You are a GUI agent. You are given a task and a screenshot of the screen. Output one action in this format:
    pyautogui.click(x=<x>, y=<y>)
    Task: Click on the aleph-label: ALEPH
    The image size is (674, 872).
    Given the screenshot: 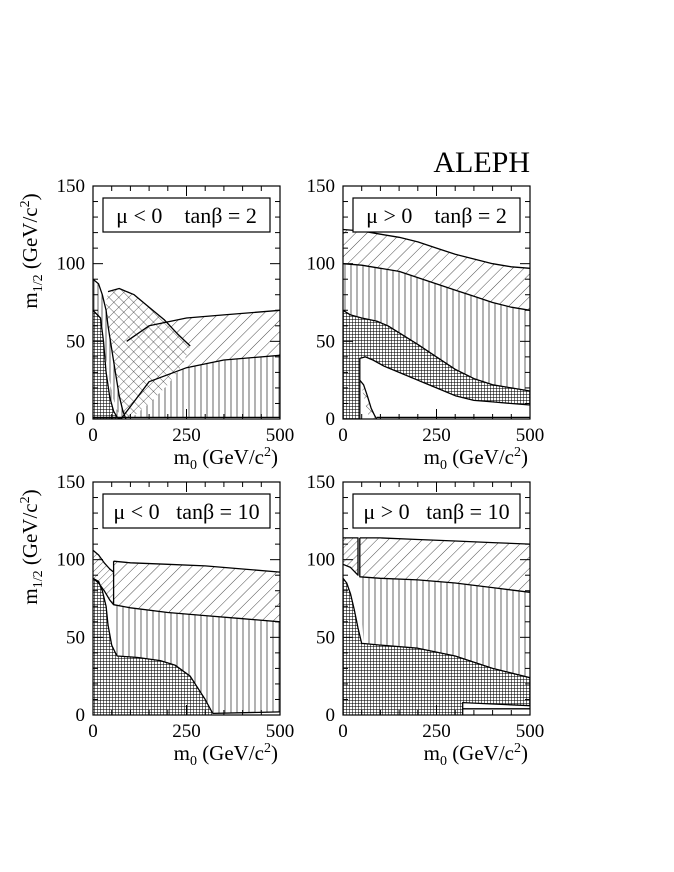 What is the action you would take?
    pyautogui.click(x=481, y=162)
    